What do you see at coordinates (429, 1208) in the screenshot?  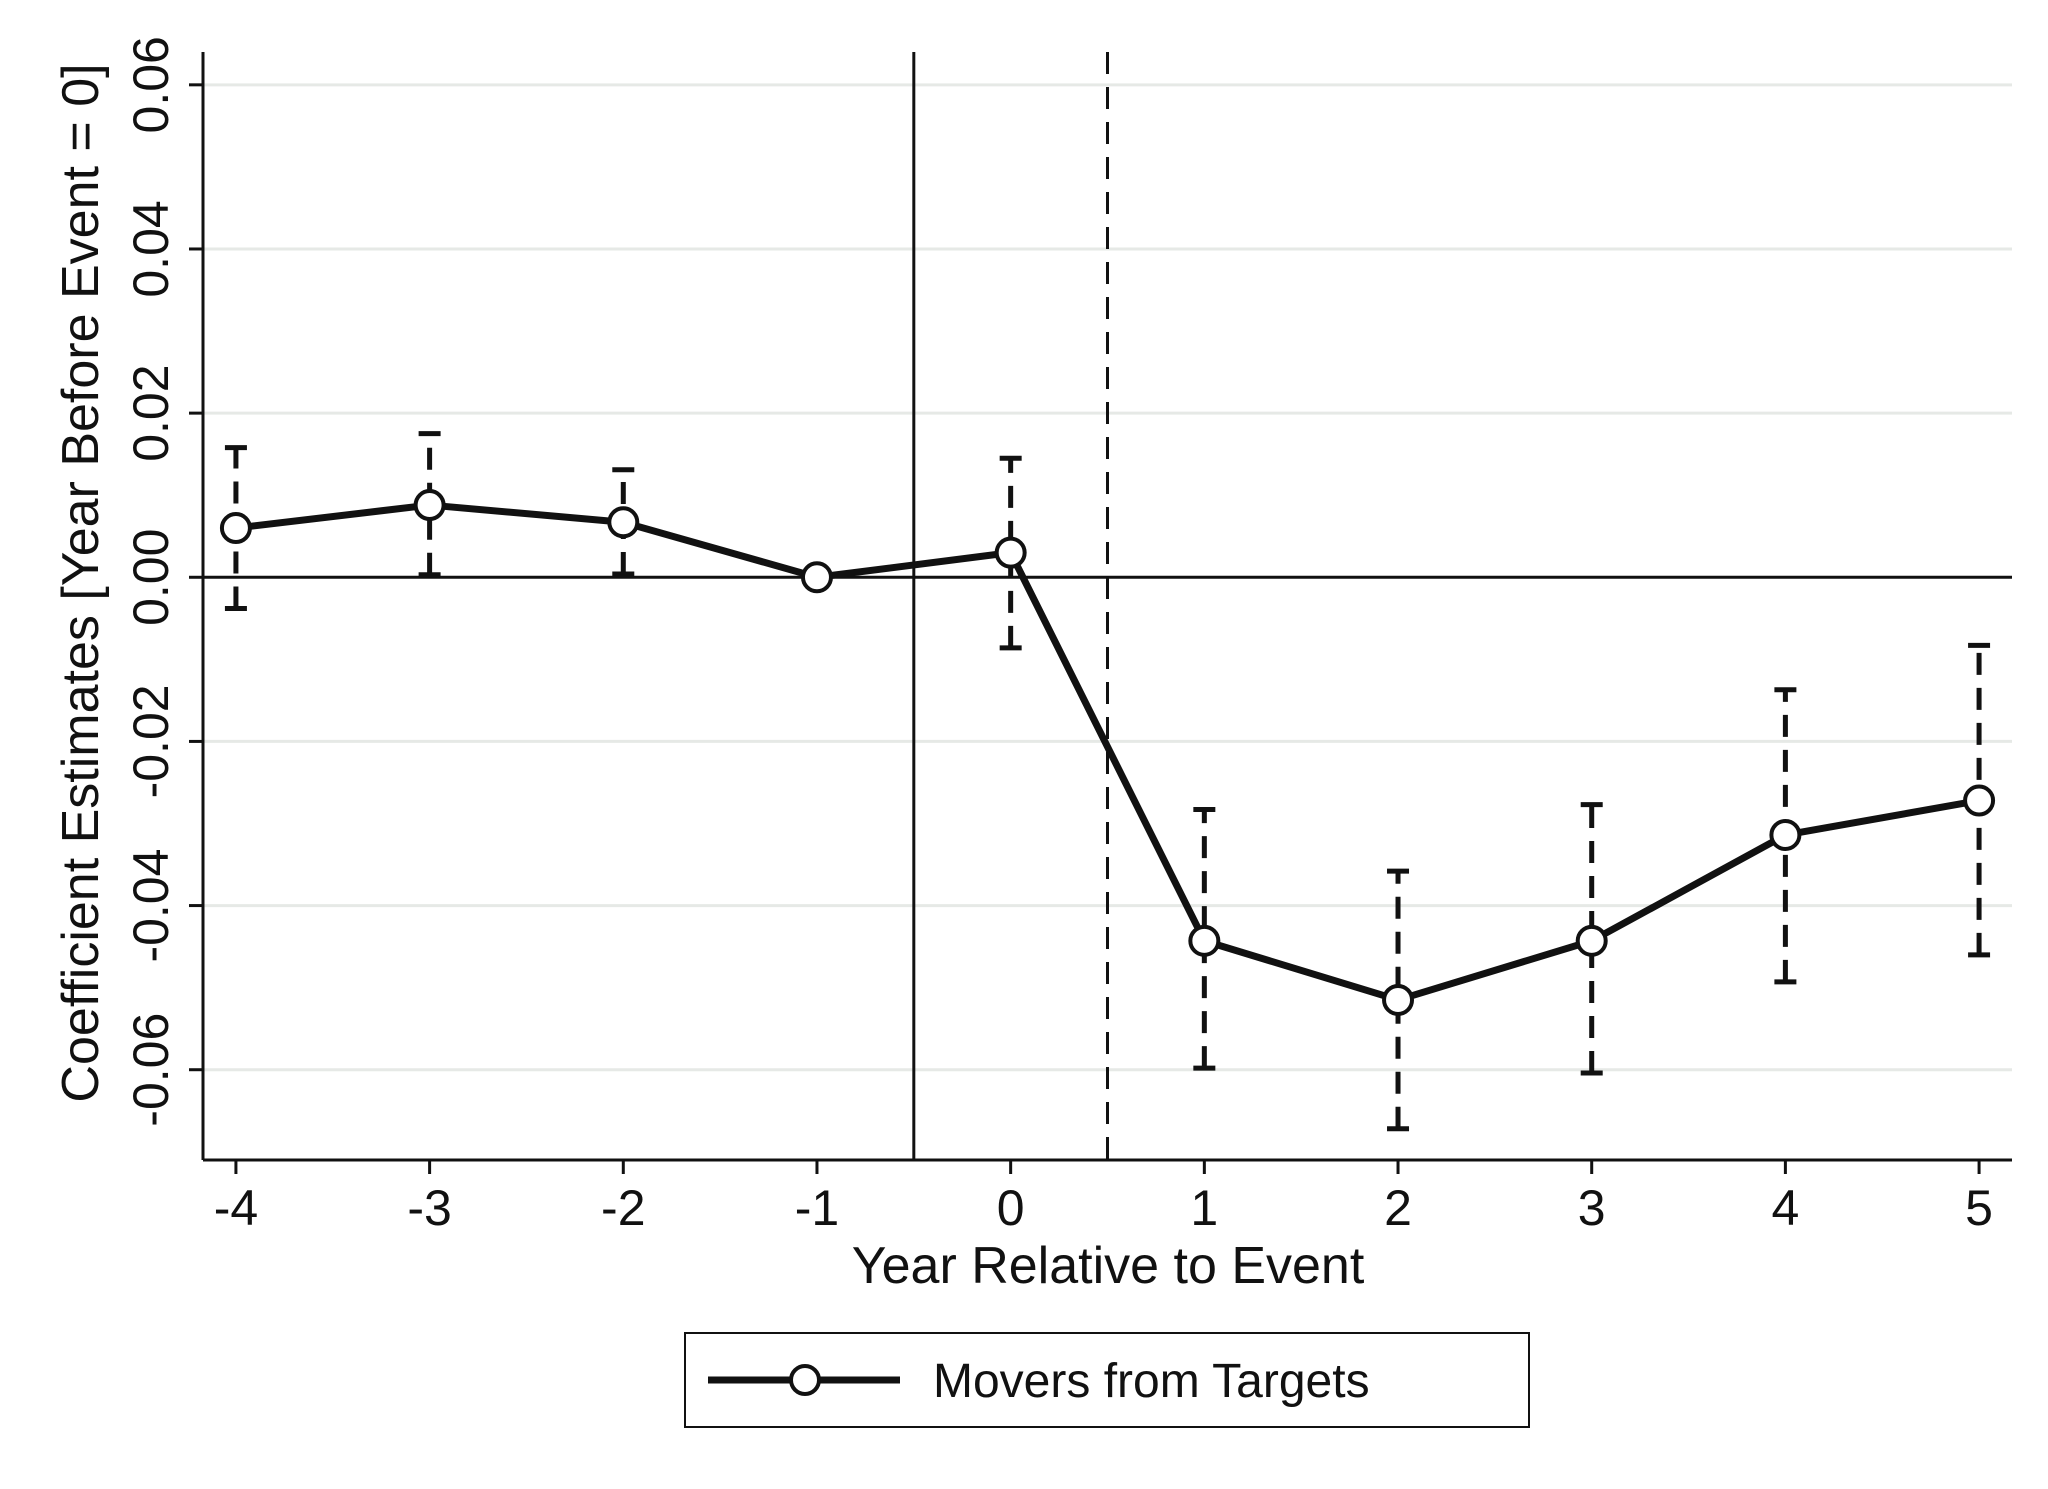 I see `x-tick-label--3: -3` at bounding box center [429, 1208].